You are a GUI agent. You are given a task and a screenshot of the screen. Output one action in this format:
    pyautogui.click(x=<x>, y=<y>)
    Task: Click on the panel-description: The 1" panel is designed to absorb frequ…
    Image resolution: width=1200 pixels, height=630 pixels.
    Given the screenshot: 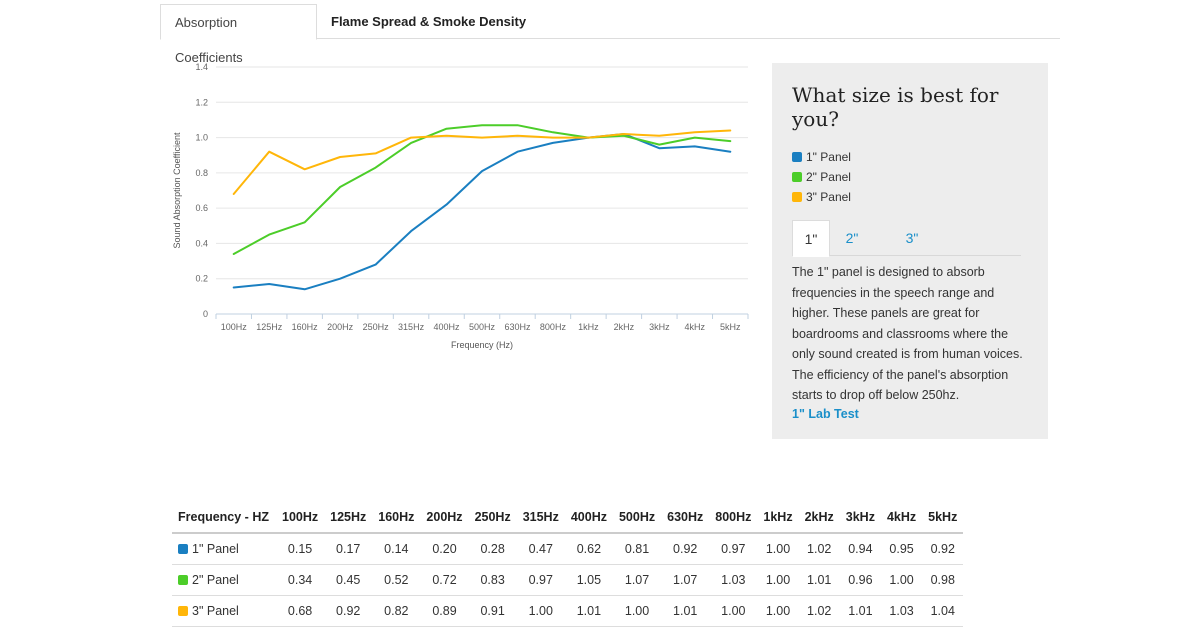 What is the action you would take?
    pyautogui.click(x=907, y=333)
    